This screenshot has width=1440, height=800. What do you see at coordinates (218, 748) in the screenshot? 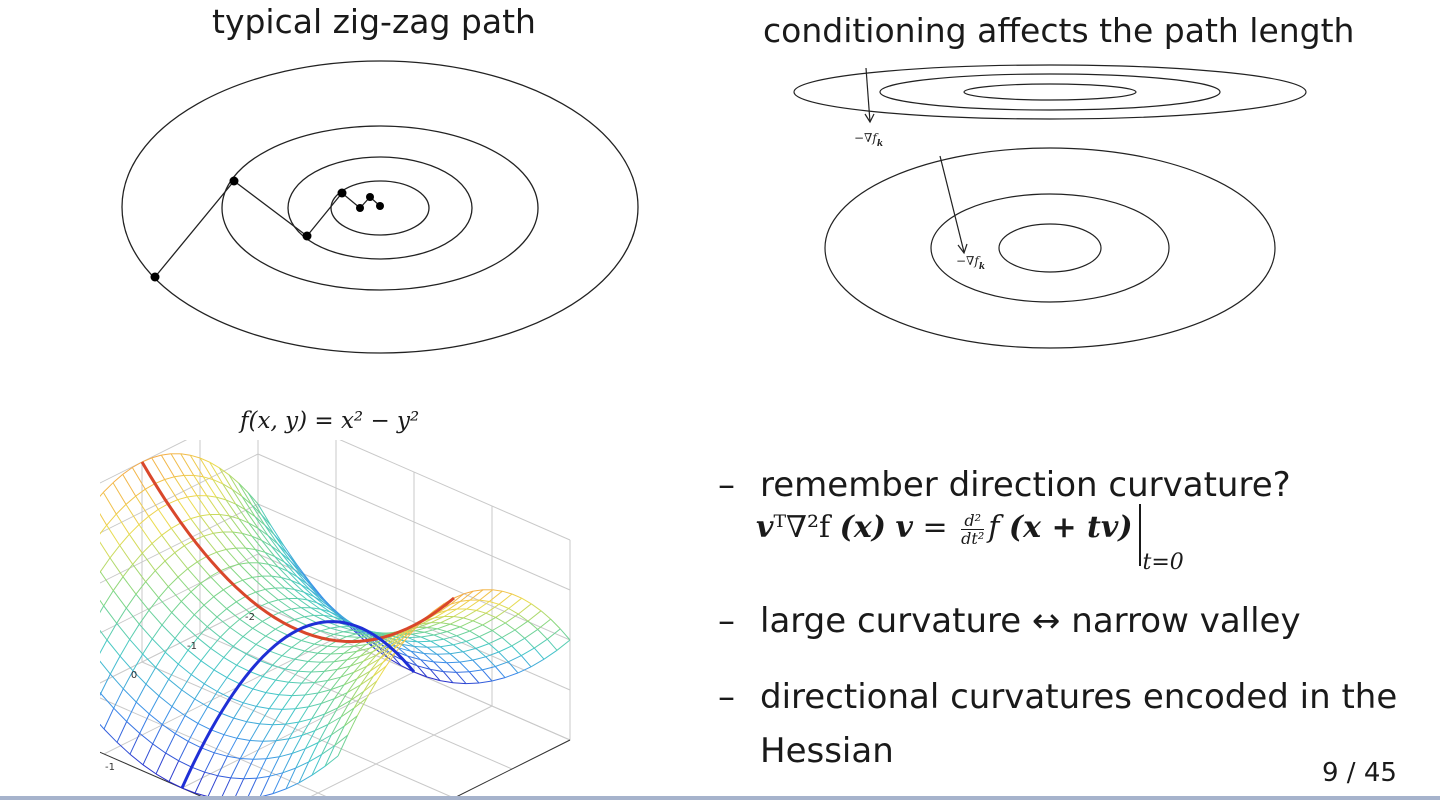
I see `grid-line` at bounding box center [218, 748].